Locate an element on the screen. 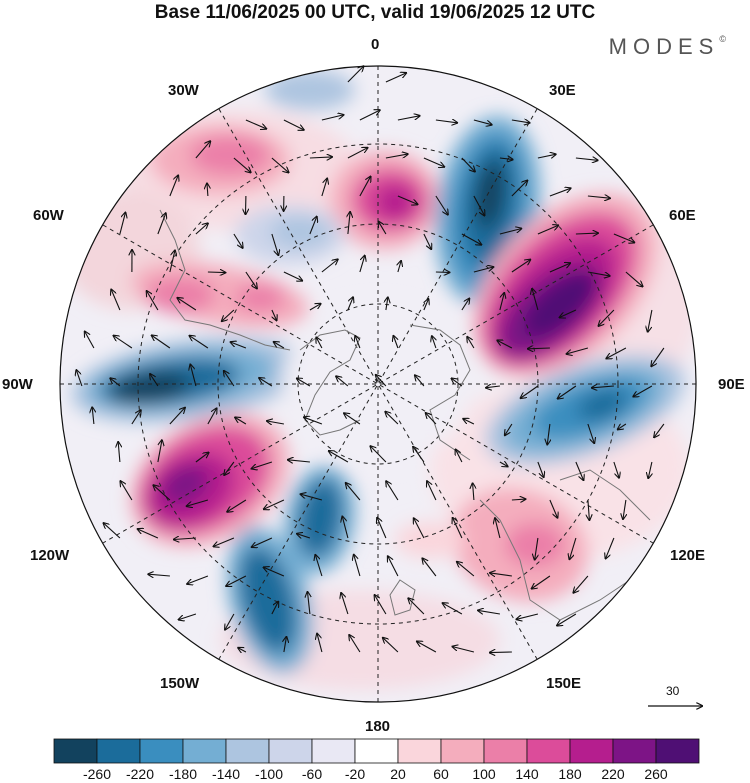 This screenshot has height=783, width=750. colorbar-tick-label: 140 is located at coordinates (527, 774).